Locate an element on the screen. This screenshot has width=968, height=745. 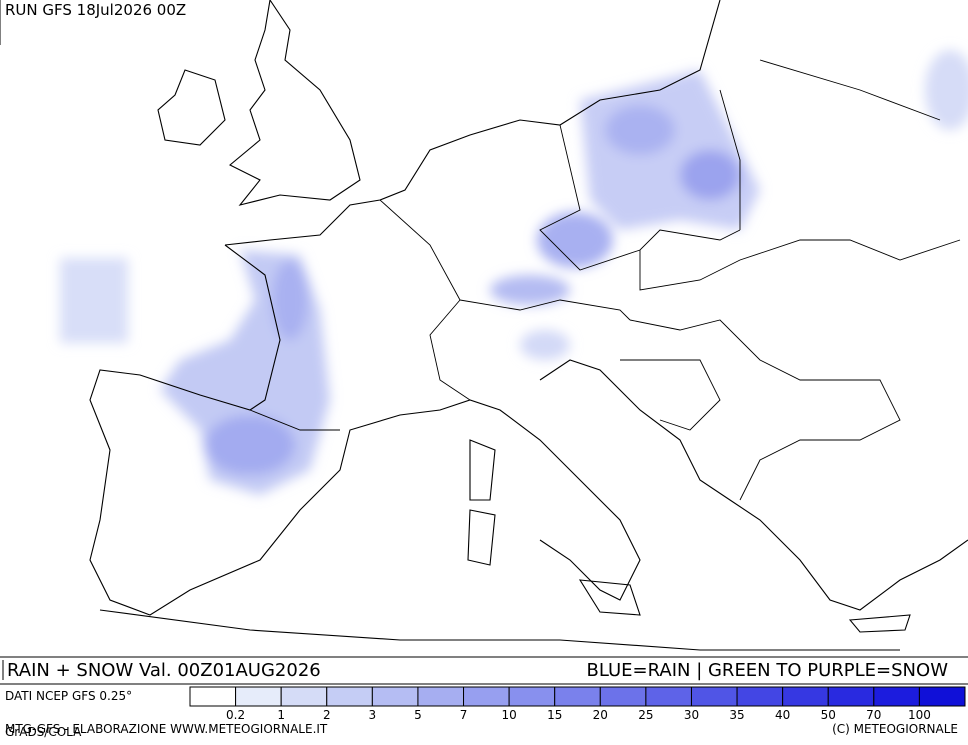
footer-title: RAIN + SNOW Val. 00Z01AUG2026 is located at coordinates (164, 670).